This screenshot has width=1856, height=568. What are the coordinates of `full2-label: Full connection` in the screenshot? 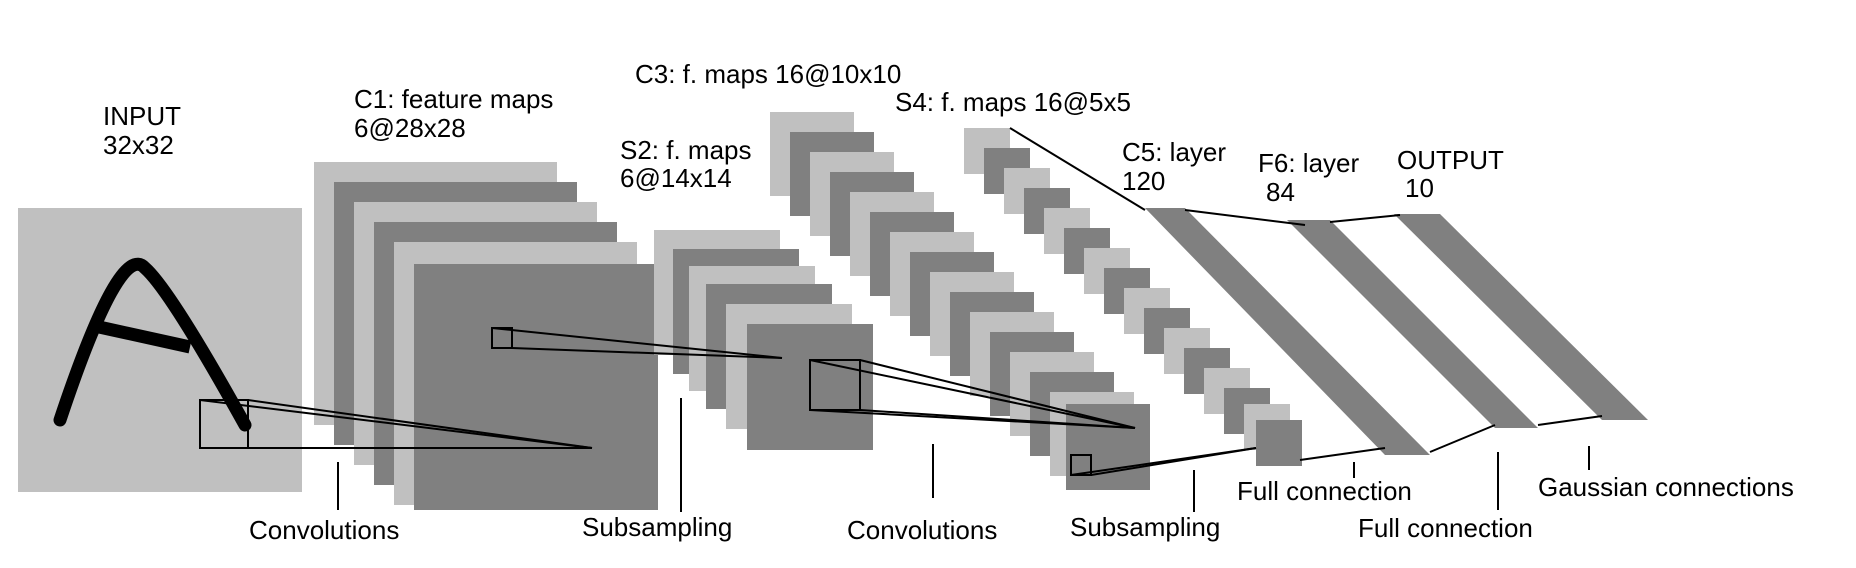 It's located at (1445, 528).